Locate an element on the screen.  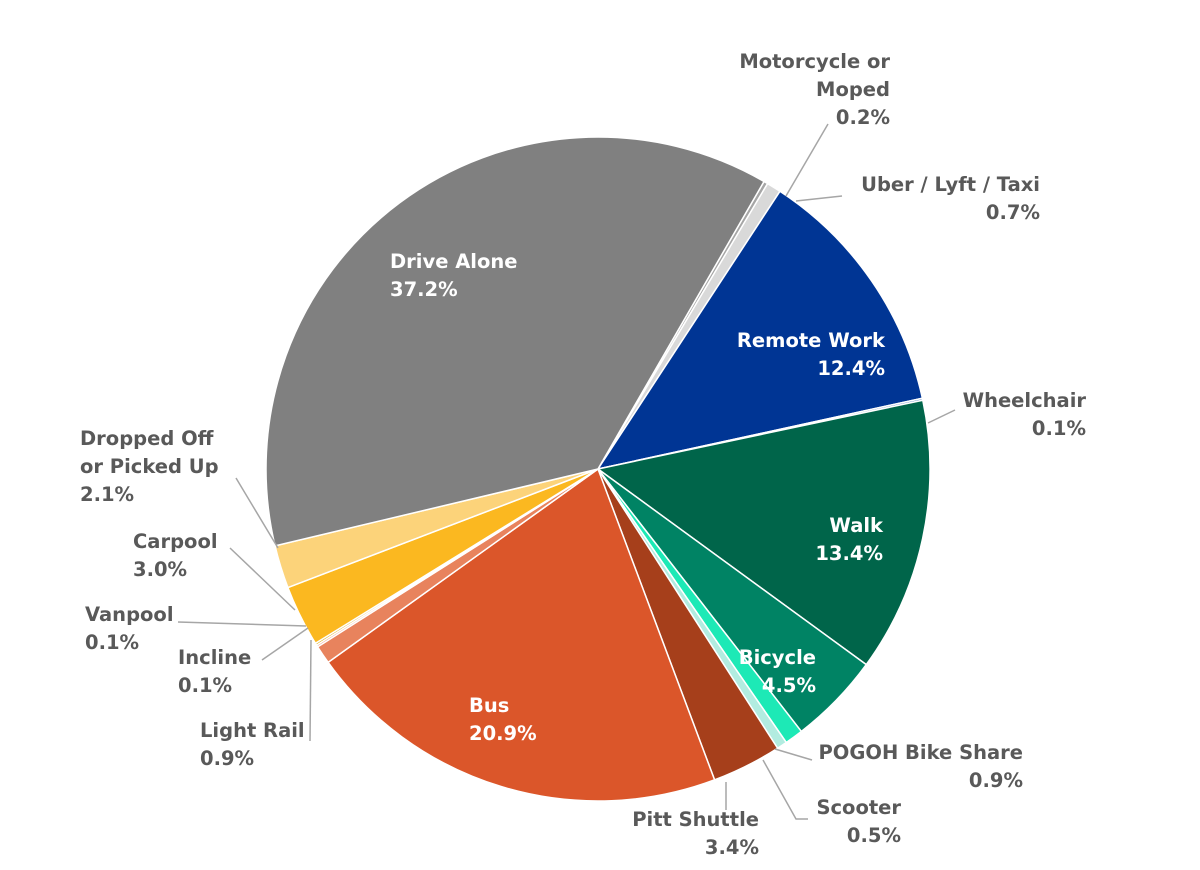
data-label-category: or Picked Up is located at coordinates (149, 466).